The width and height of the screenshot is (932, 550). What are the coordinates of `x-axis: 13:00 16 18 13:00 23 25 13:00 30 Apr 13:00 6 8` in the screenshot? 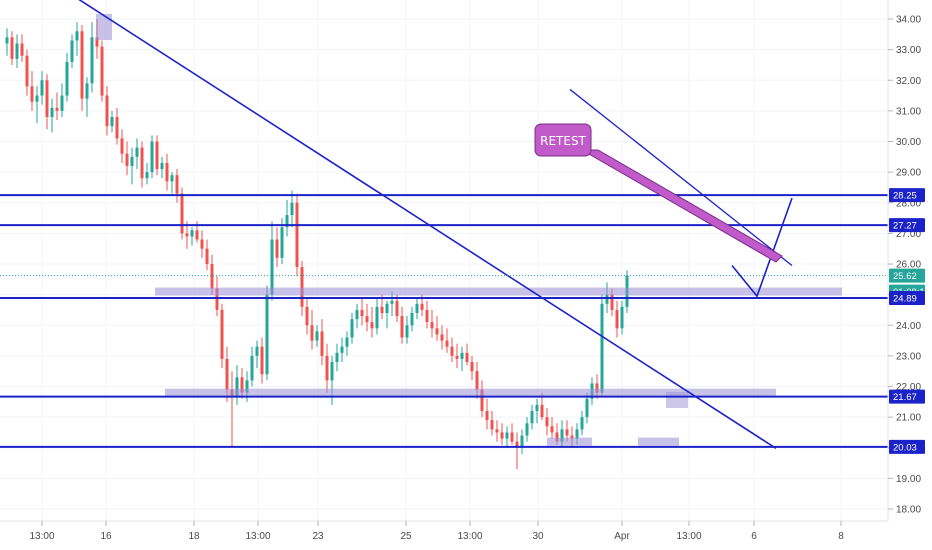 It's located at (436, 531).